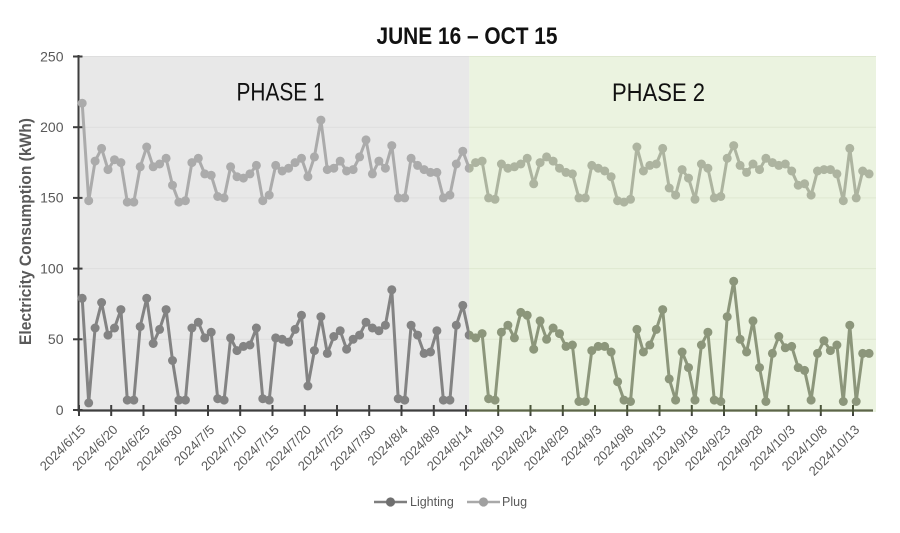  What do you see at coordinates (467, 36) in the screenshot?
I see `svg-text: JUNE 16 – OCT 15` at bounding box center [467, 36].